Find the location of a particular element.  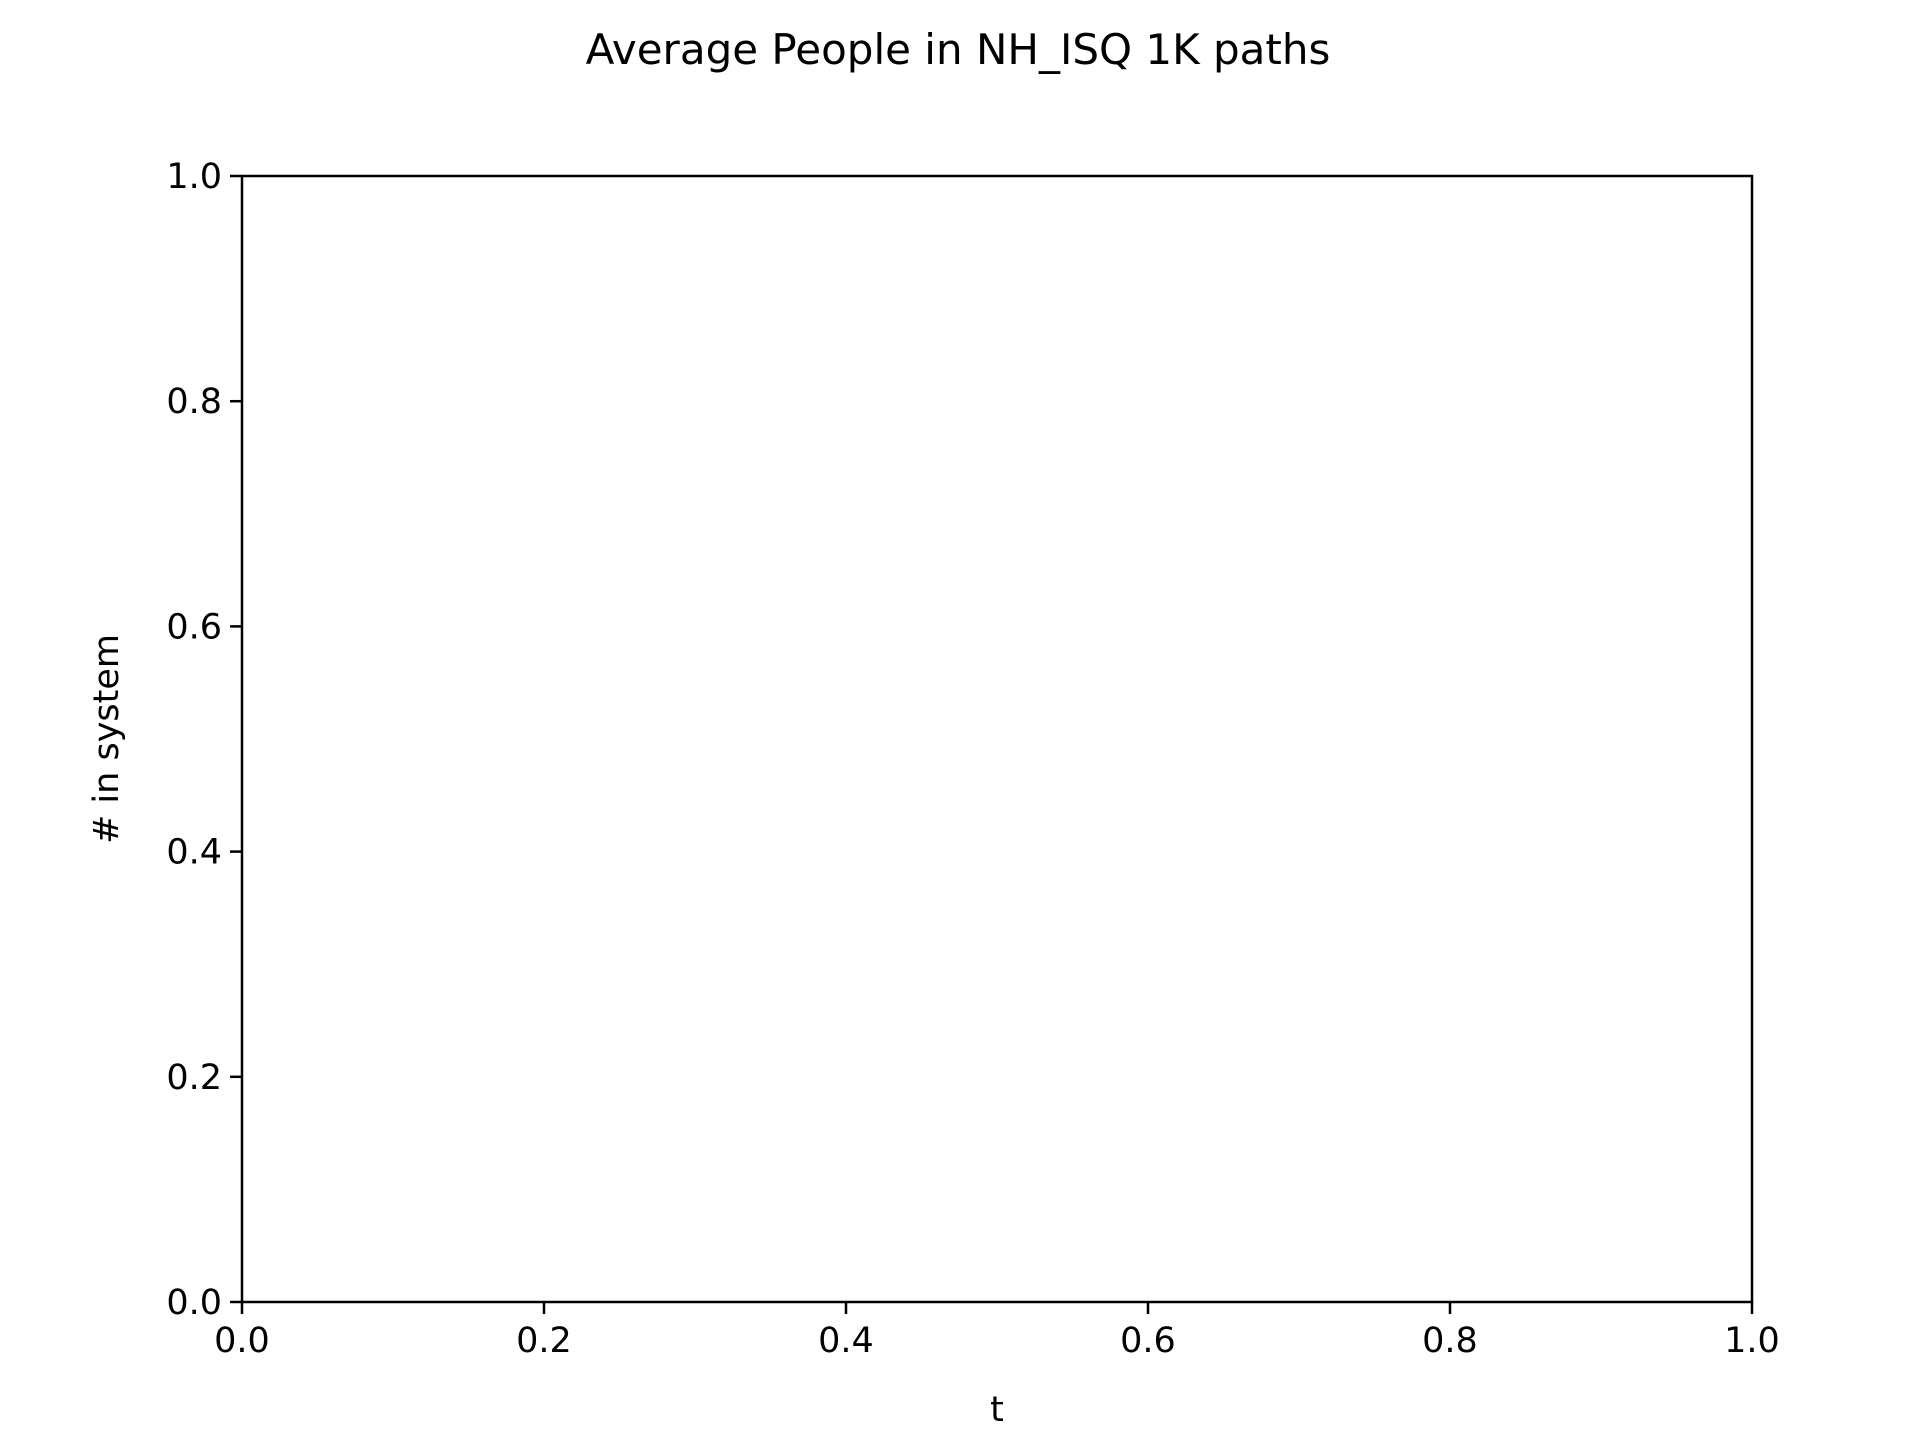

y-tick-label: 0.8 is located at coordinates (194, 402).